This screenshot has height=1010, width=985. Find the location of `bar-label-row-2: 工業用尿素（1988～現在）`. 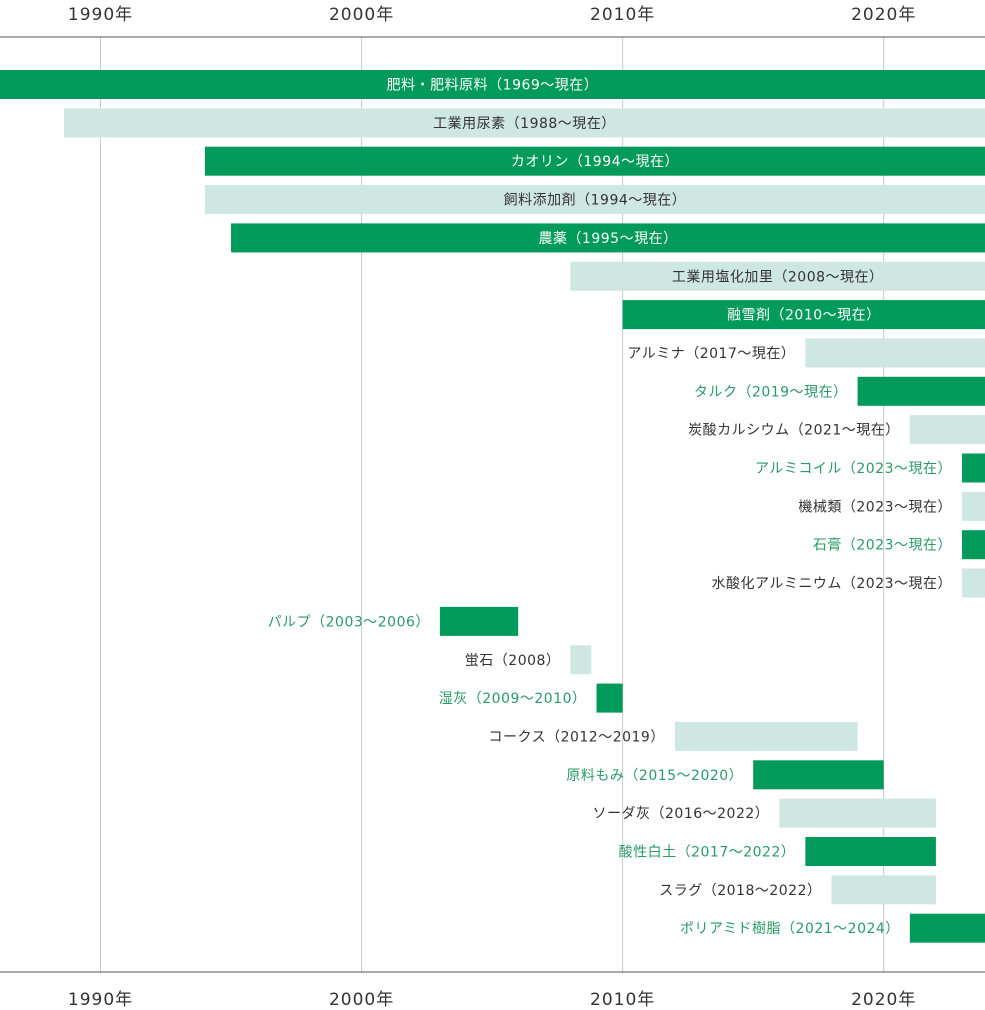

bar-label-row-2: 工業用尿素（1988～現在） is located at coordinates (524, 124).